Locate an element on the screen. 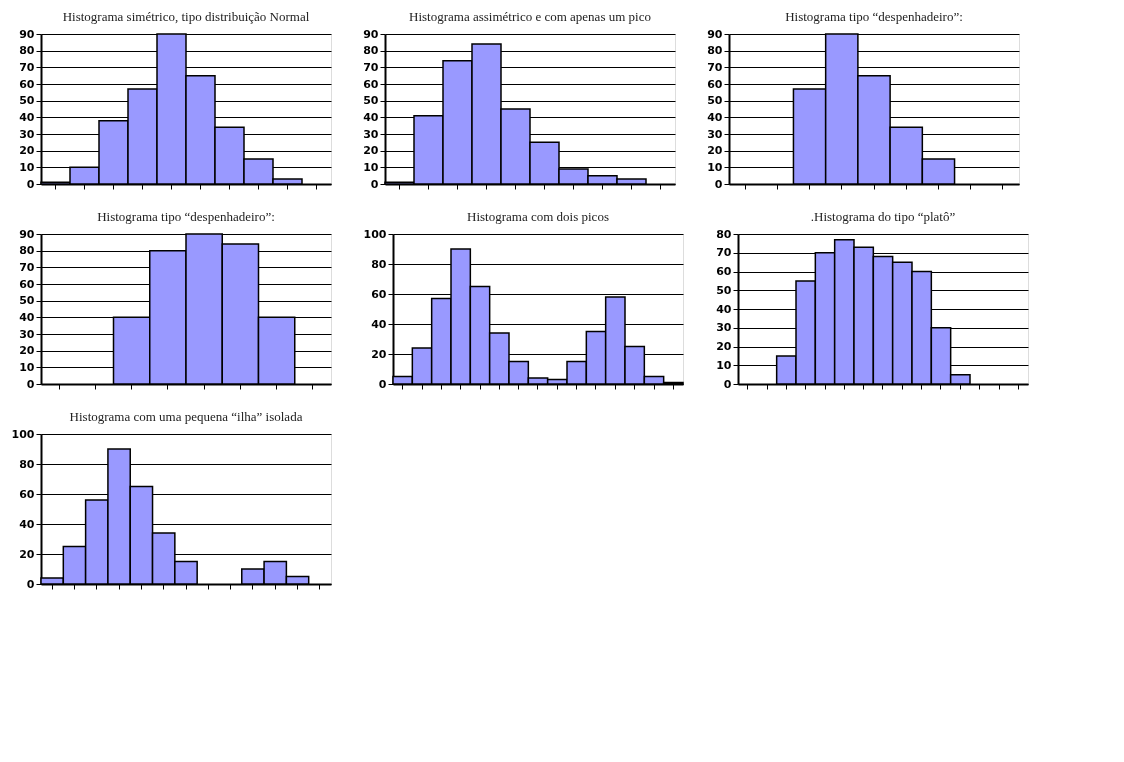 This screenshot has height=762, width=1124. chart-title: Histograma com dois picos is located at coordinates (538, 216).